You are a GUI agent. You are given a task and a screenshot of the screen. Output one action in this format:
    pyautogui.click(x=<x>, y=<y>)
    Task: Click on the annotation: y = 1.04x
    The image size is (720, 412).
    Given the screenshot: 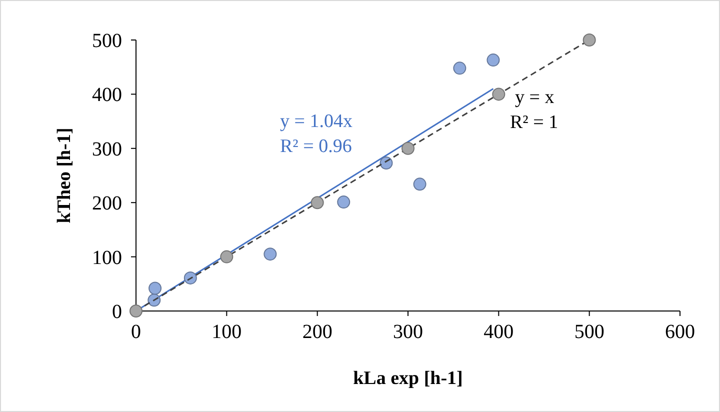 What is the action you would take?
    pyautogui.click(x=316, y=121)
    